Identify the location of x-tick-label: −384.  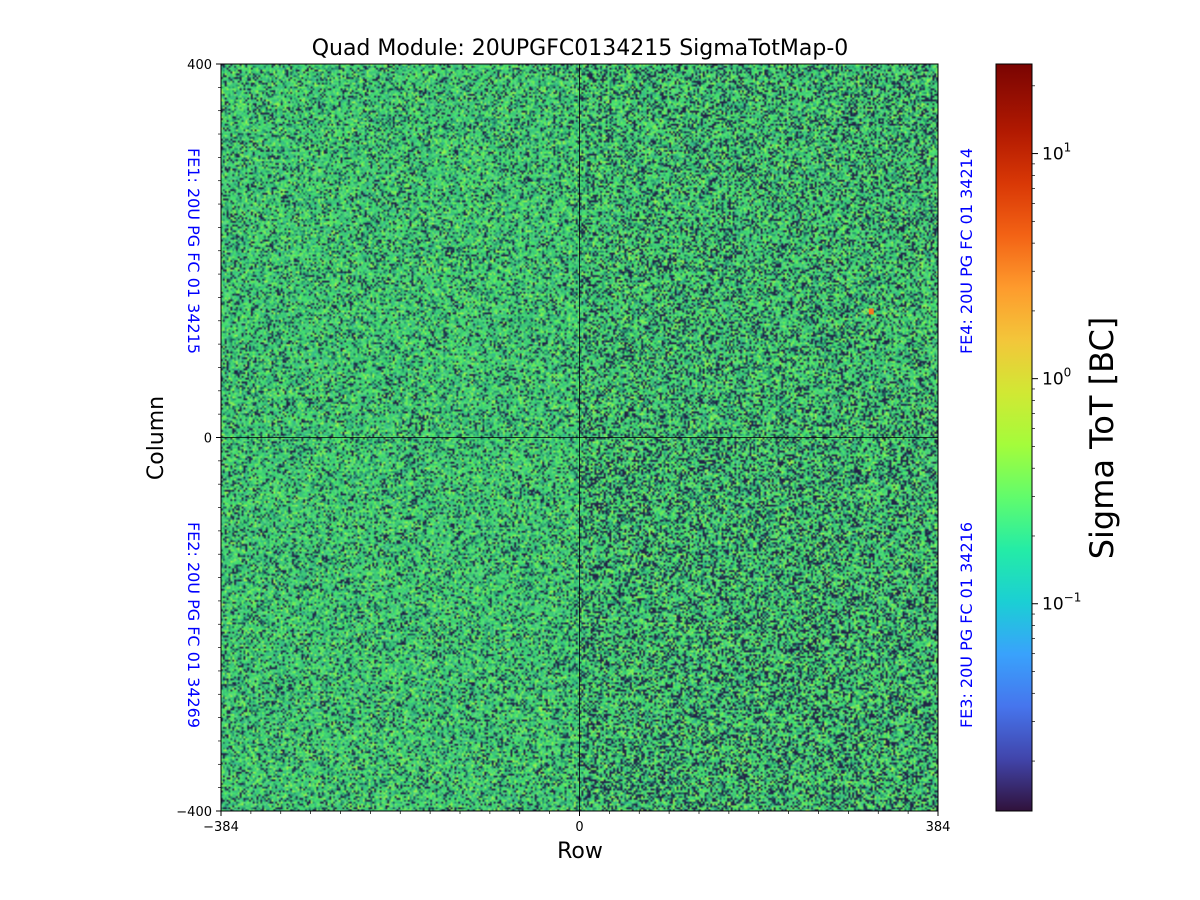
(221, 827).